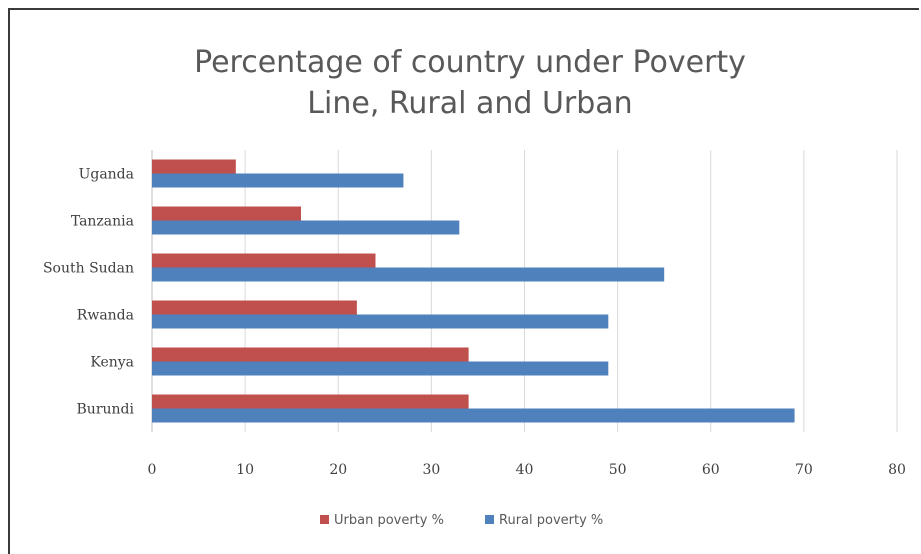 The width and height of the screenshot is (921, 554). What do you see at coordinates (804, 470) in the screenshot?
I see `x-tick-70: 70` at bounding box center [804, 470].